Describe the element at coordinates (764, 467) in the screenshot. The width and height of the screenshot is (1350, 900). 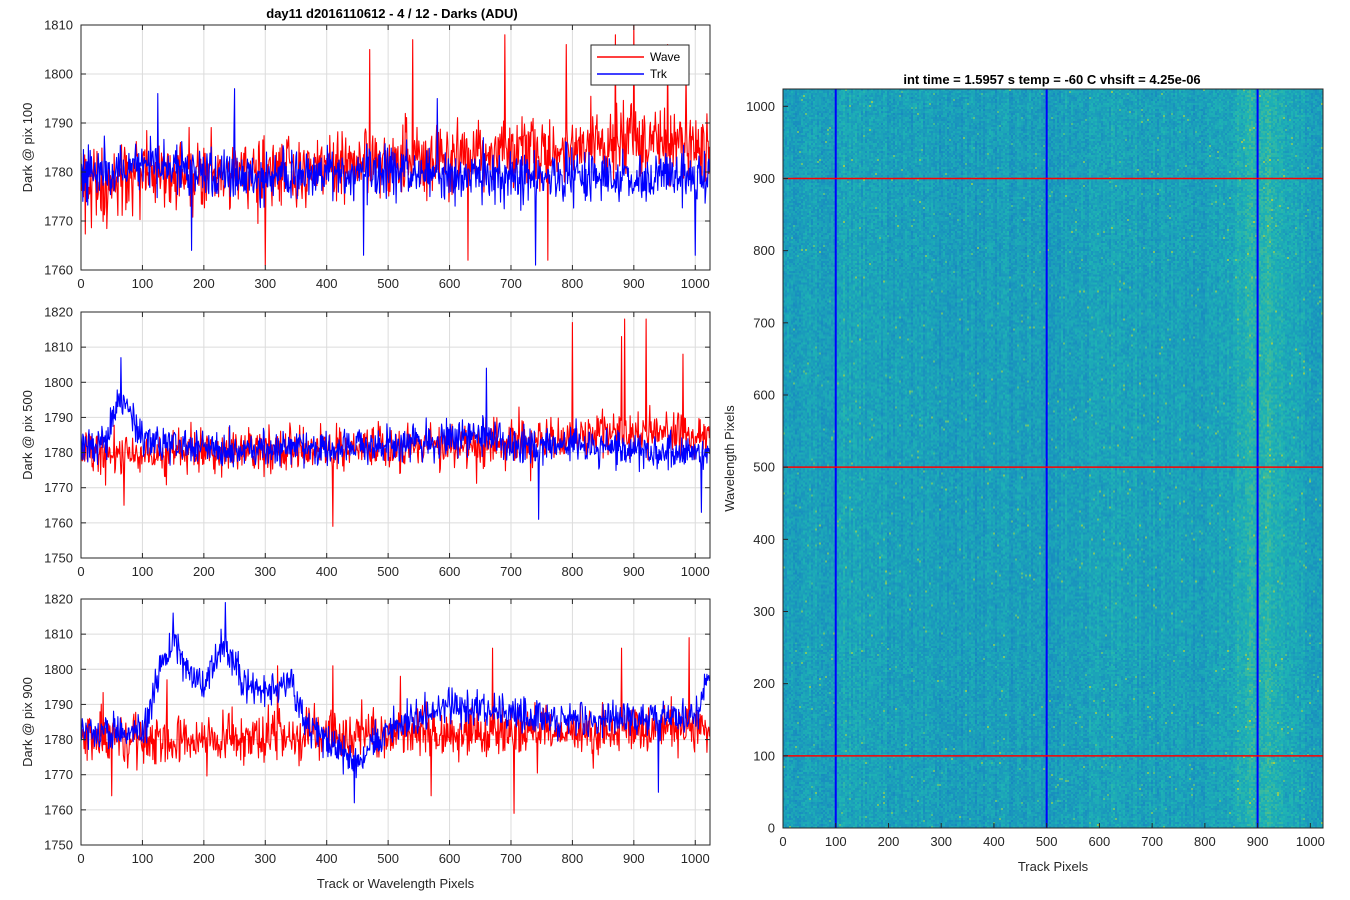
I see `y-tick-label: 500` at that location.